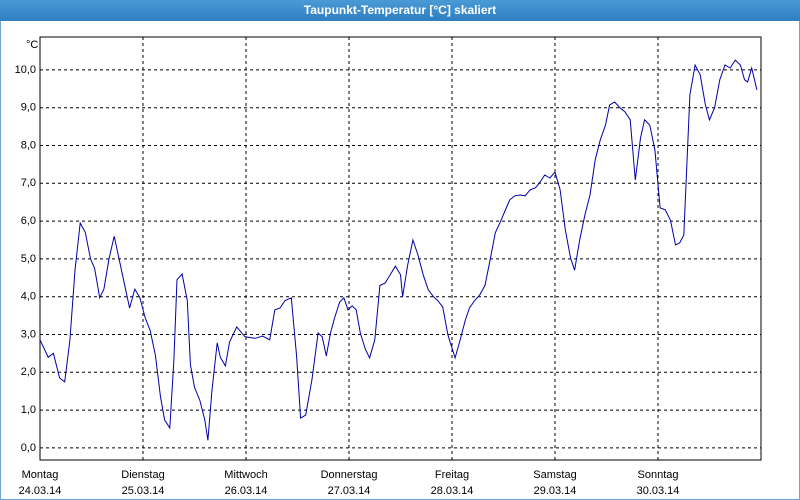 The width and height of the screenshot is (800, 500). I want to click on y-tick-label: 4,0, so click(28, 297).